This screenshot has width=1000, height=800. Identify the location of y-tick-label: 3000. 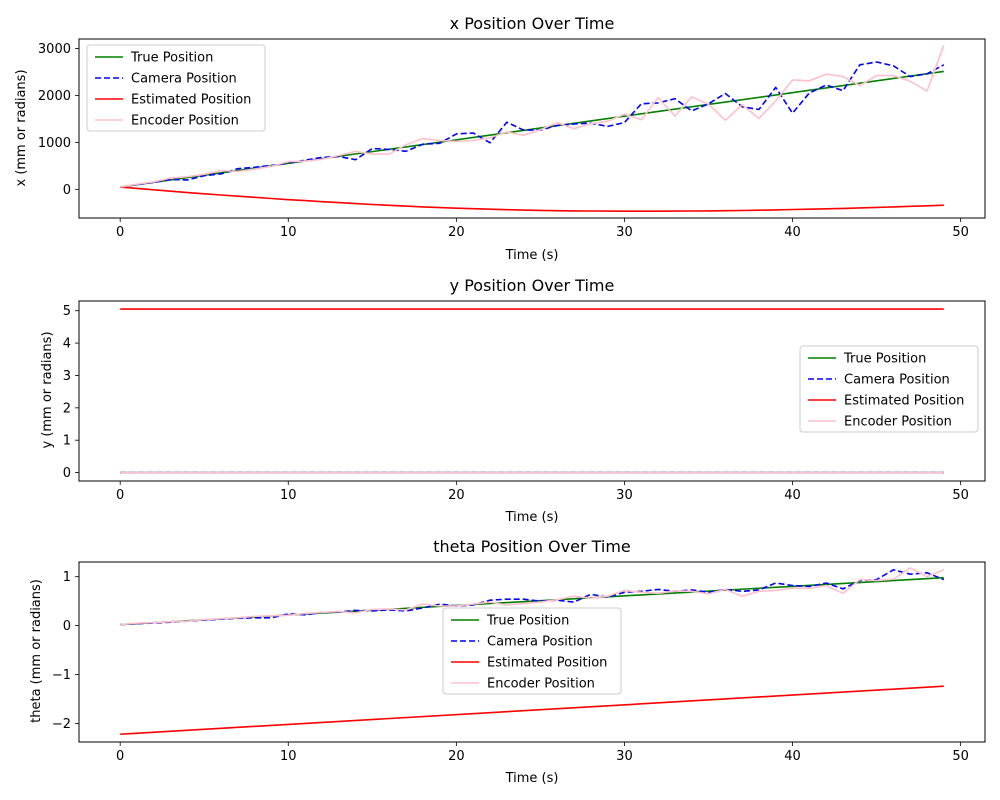
(54, 49).